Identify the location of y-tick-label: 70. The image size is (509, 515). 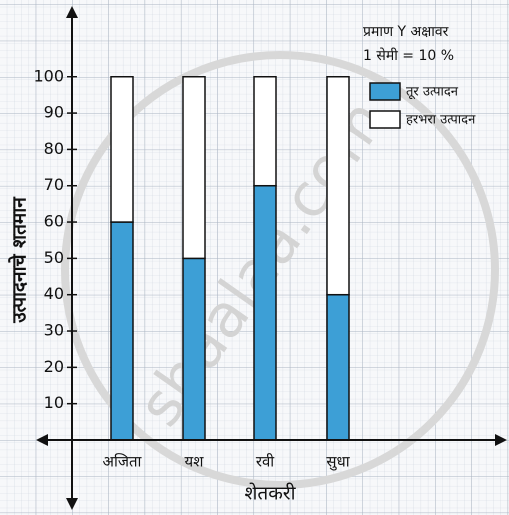
(54, 184).